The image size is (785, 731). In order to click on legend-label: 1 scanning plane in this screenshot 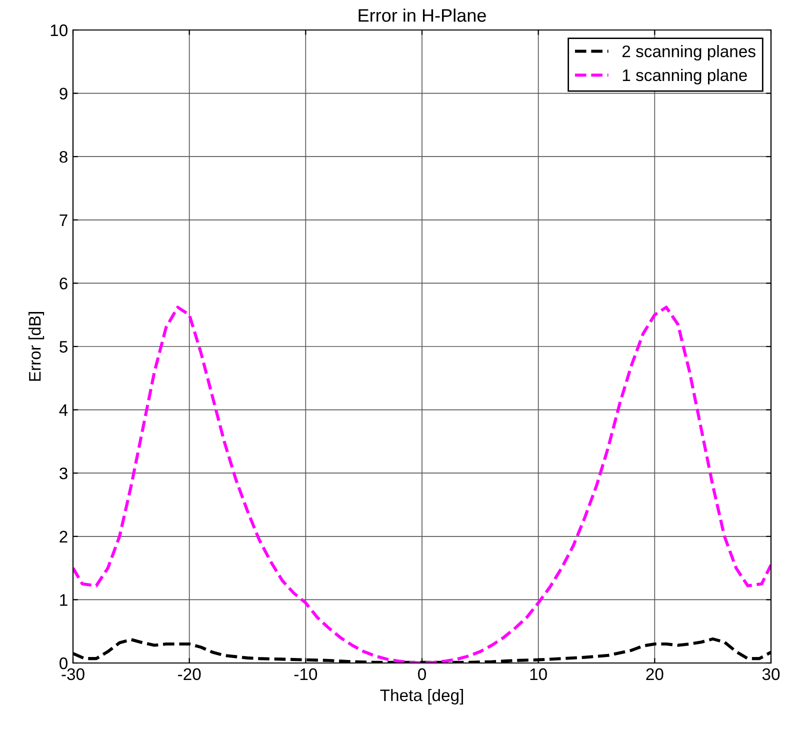, I will do `click(684, 76)`.